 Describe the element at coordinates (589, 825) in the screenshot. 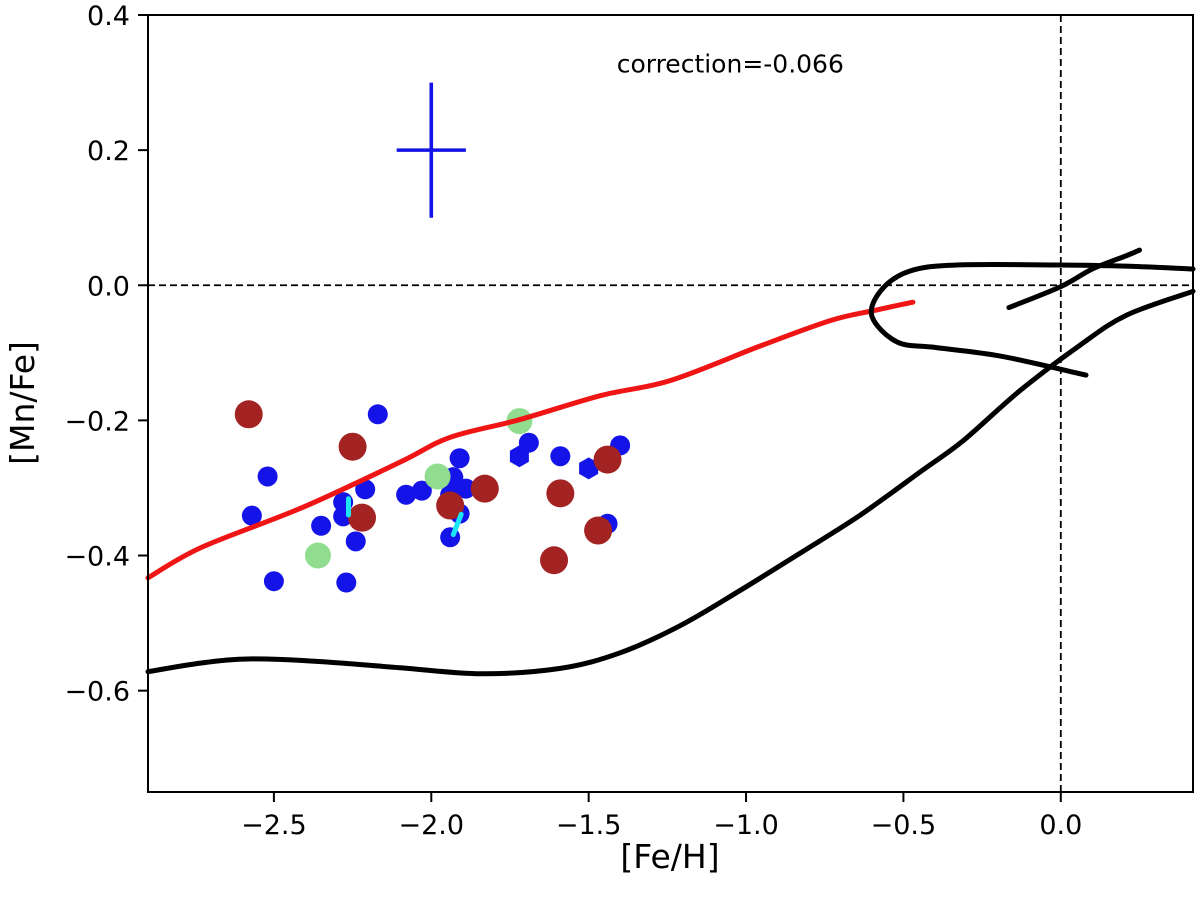

I see `x-tick-label: −1.5` at that location.